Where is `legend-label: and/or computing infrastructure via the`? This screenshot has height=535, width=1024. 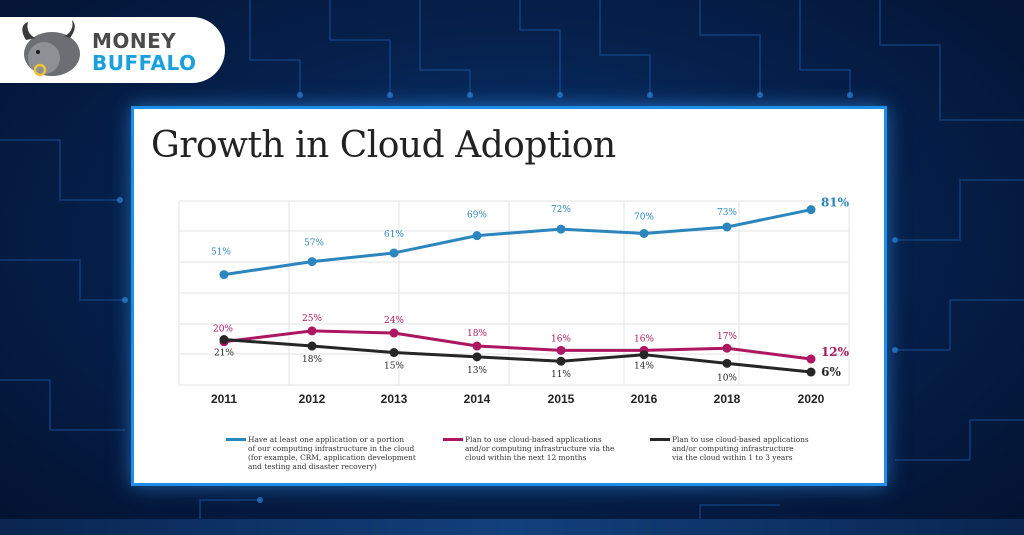
legend-label: and/or computing infrastructure via the is located at coordinates (540, 448).